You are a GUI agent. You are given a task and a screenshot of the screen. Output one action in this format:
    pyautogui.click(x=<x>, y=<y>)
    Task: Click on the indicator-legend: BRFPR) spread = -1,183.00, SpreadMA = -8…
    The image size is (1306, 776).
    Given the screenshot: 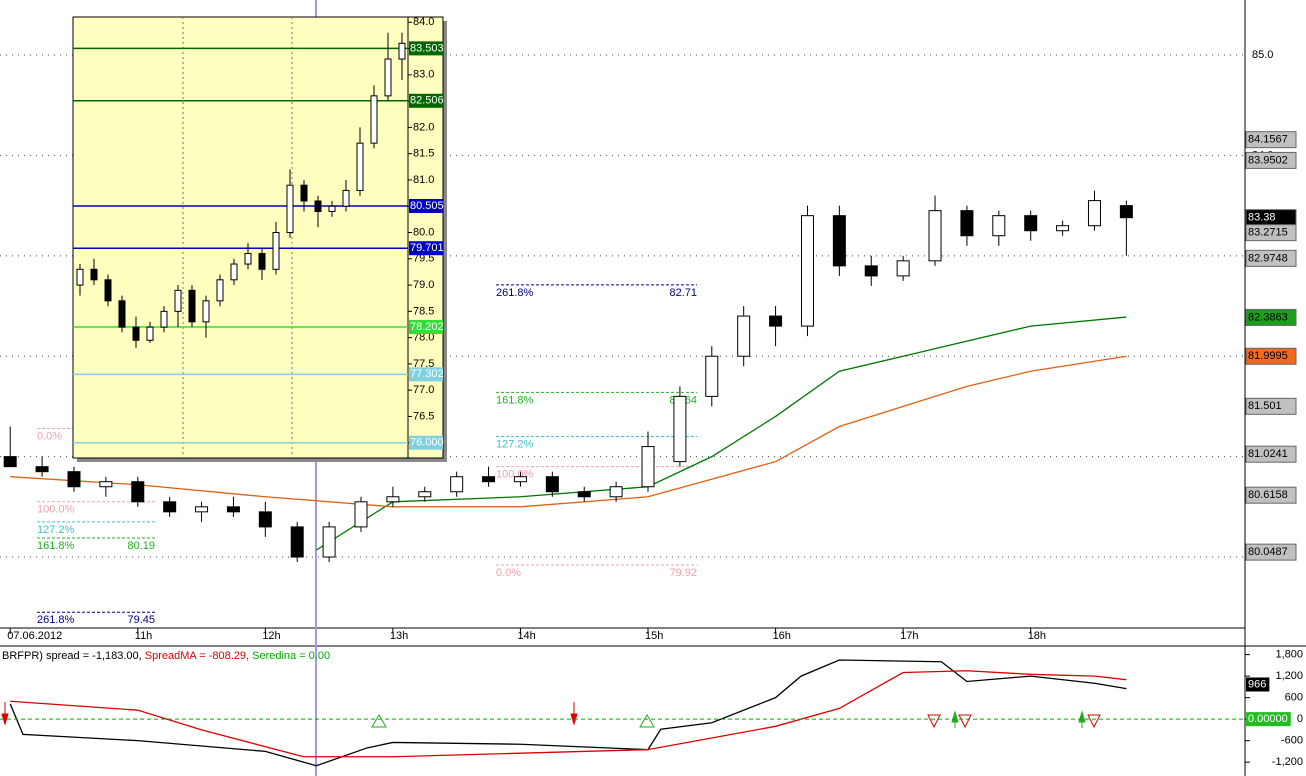 What is the action you would take?
    pyautogui.click(x=166, y=656)
    